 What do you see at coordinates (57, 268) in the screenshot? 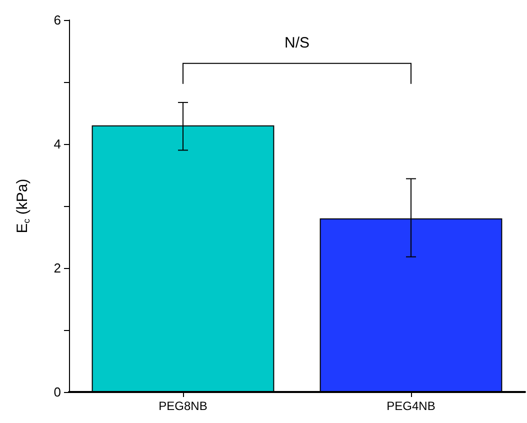
I see `y-tick-label: 2` at bounding box center [57, 268].